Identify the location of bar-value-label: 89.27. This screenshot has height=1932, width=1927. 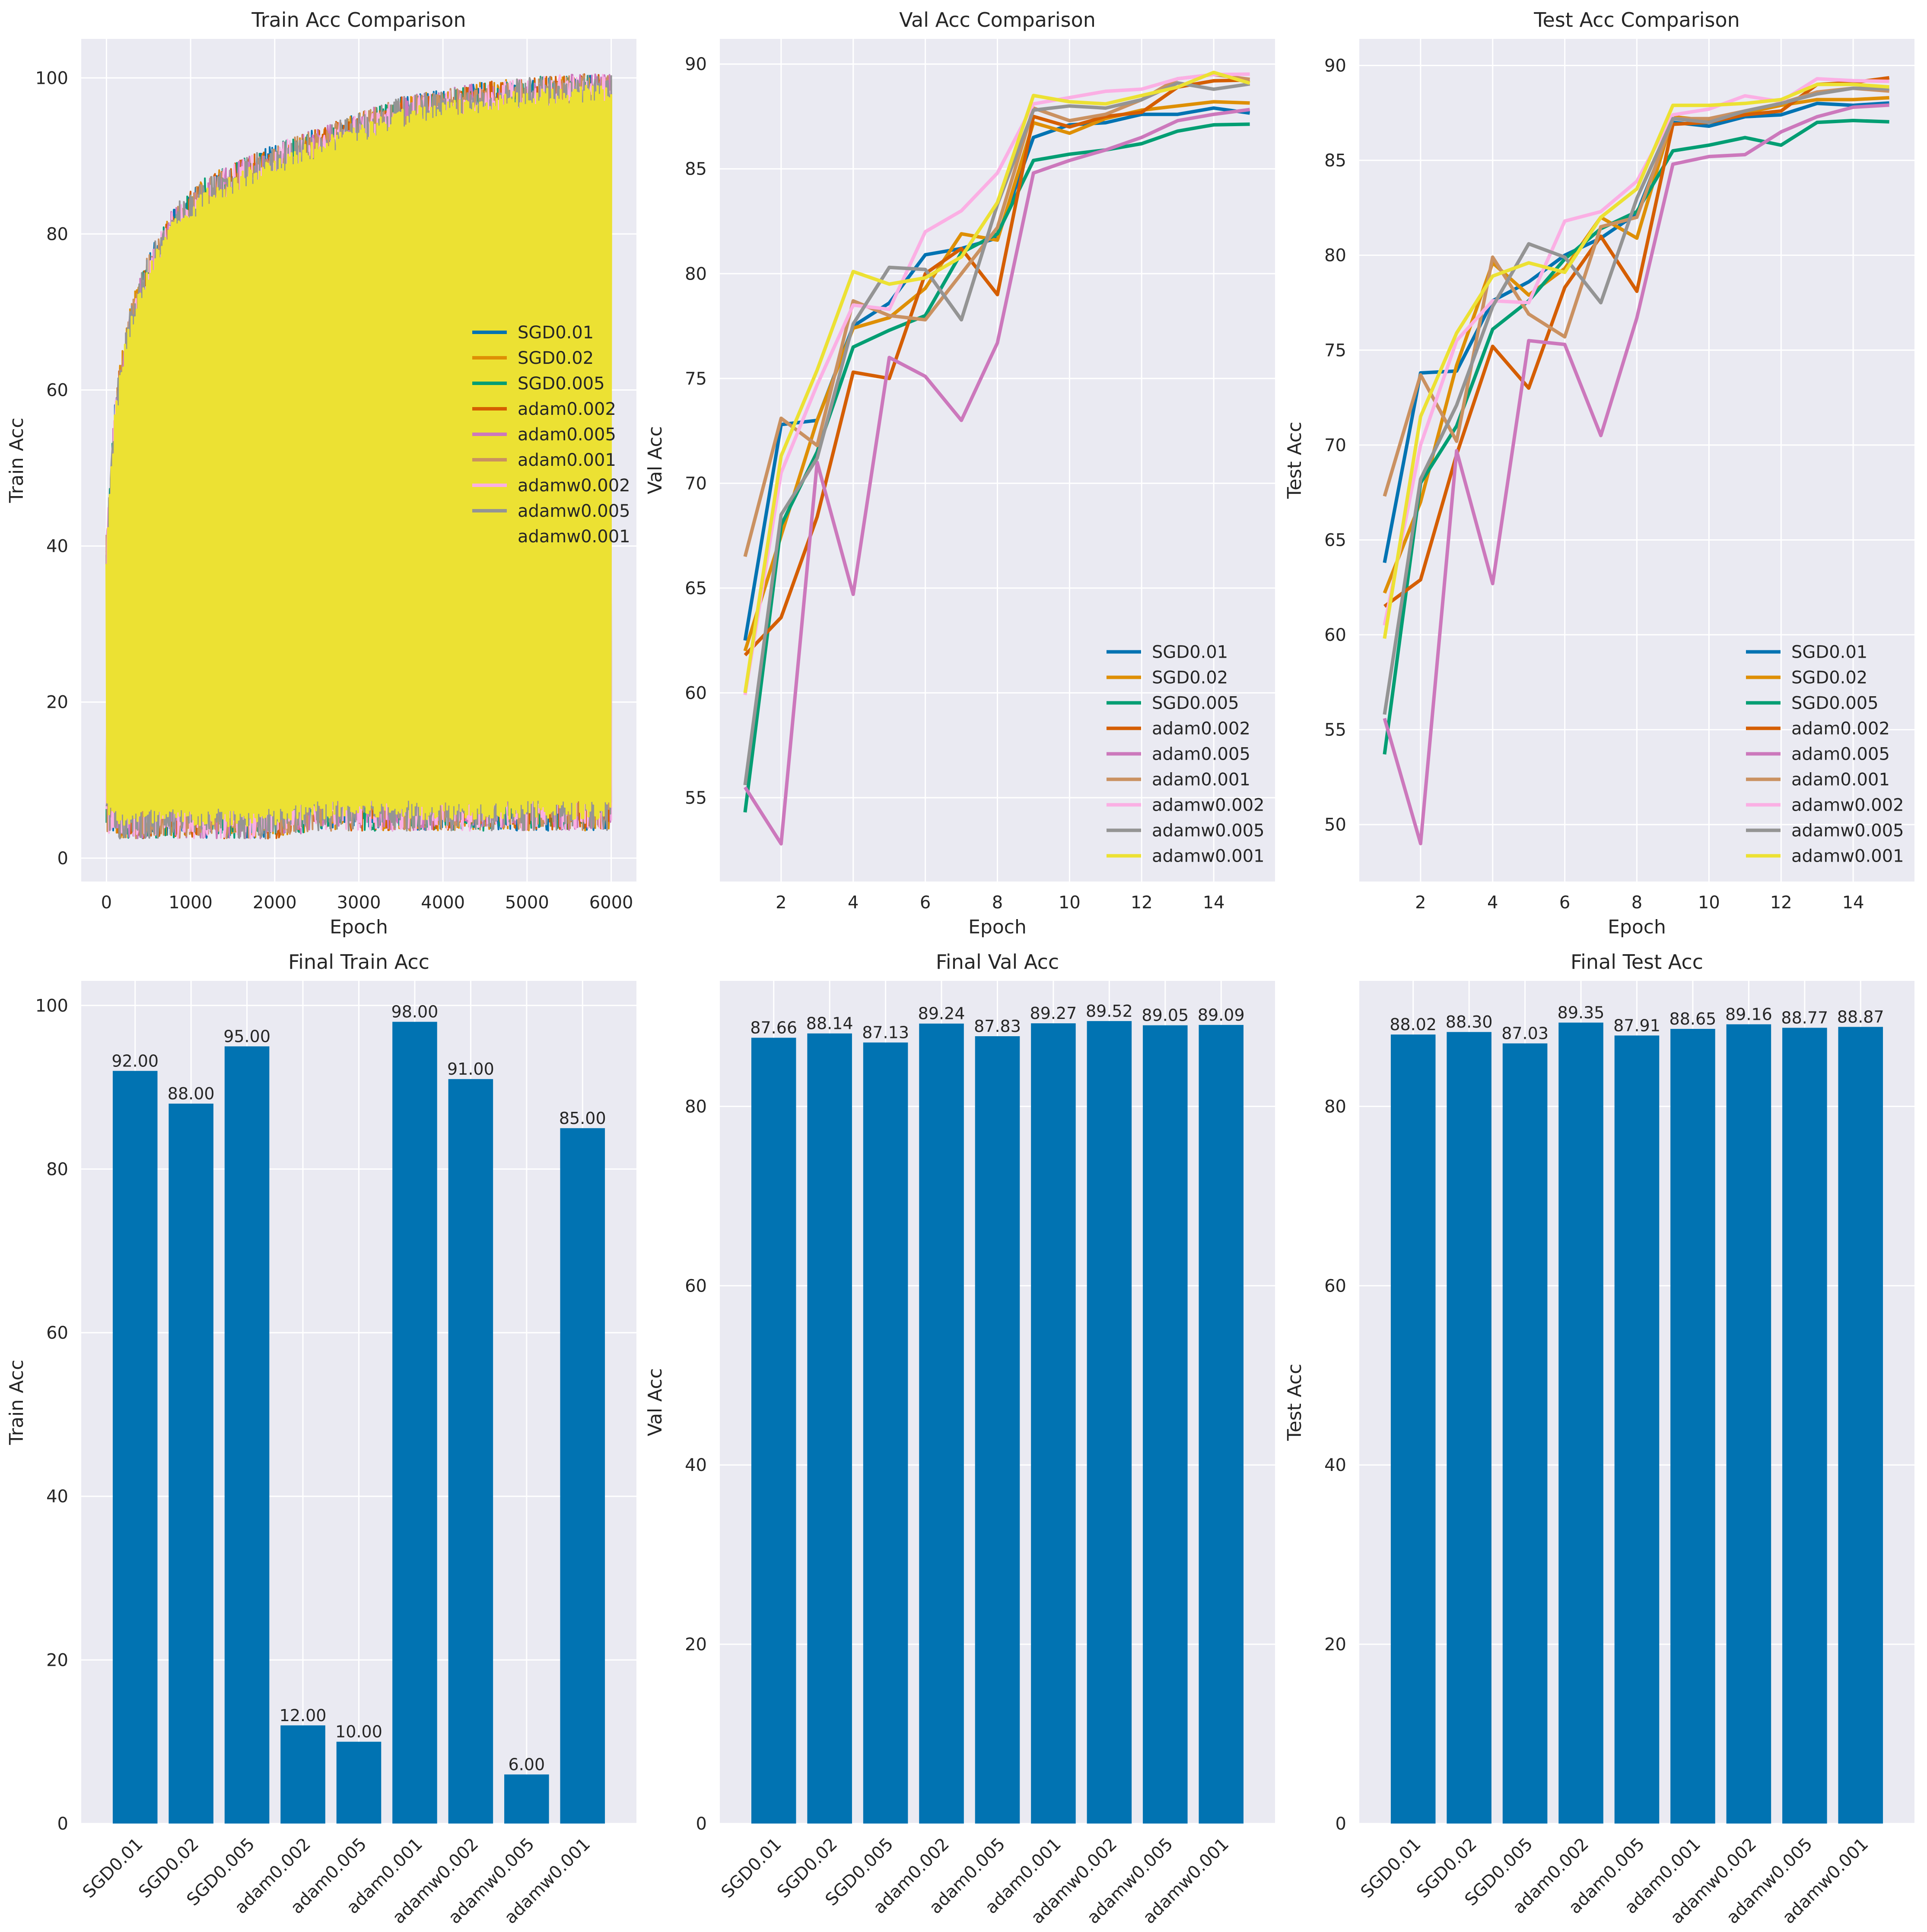
(1053, 1013).